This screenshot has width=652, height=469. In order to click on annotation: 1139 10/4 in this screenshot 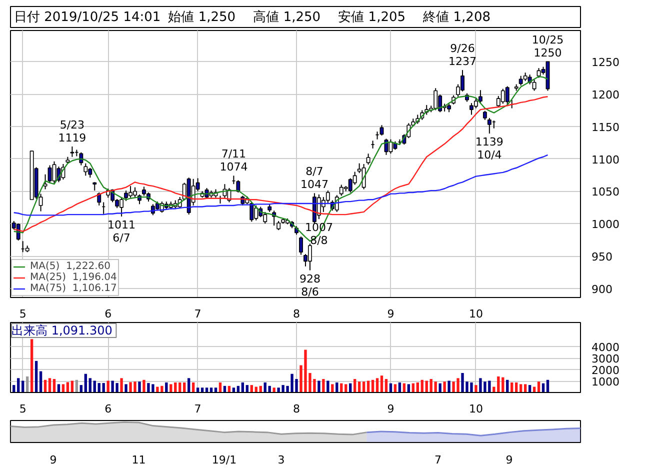, I will do `click(489, 149)`.